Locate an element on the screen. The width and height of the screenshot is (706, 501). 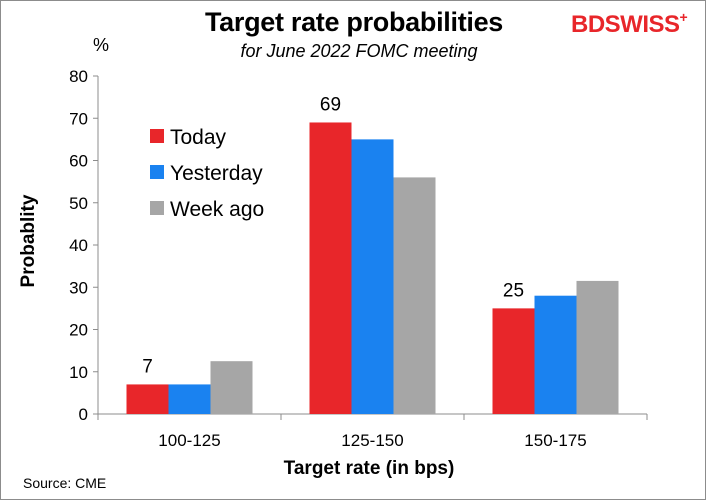
data-label: 7 is located at coordinates (147, 366).